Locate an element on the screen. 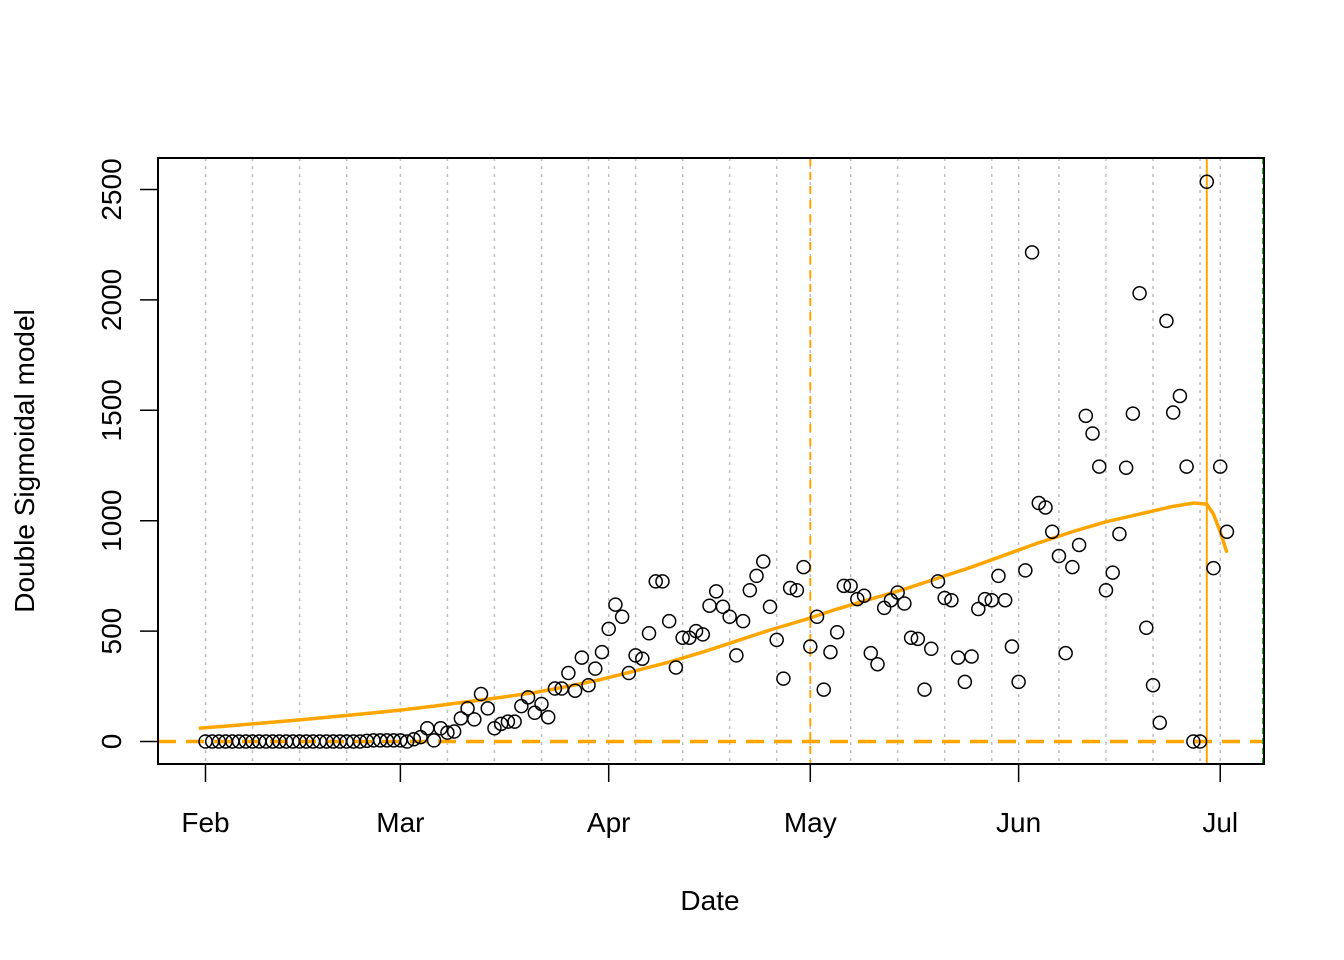  x-tick-label: Feb is located at coordinates (205, 822).